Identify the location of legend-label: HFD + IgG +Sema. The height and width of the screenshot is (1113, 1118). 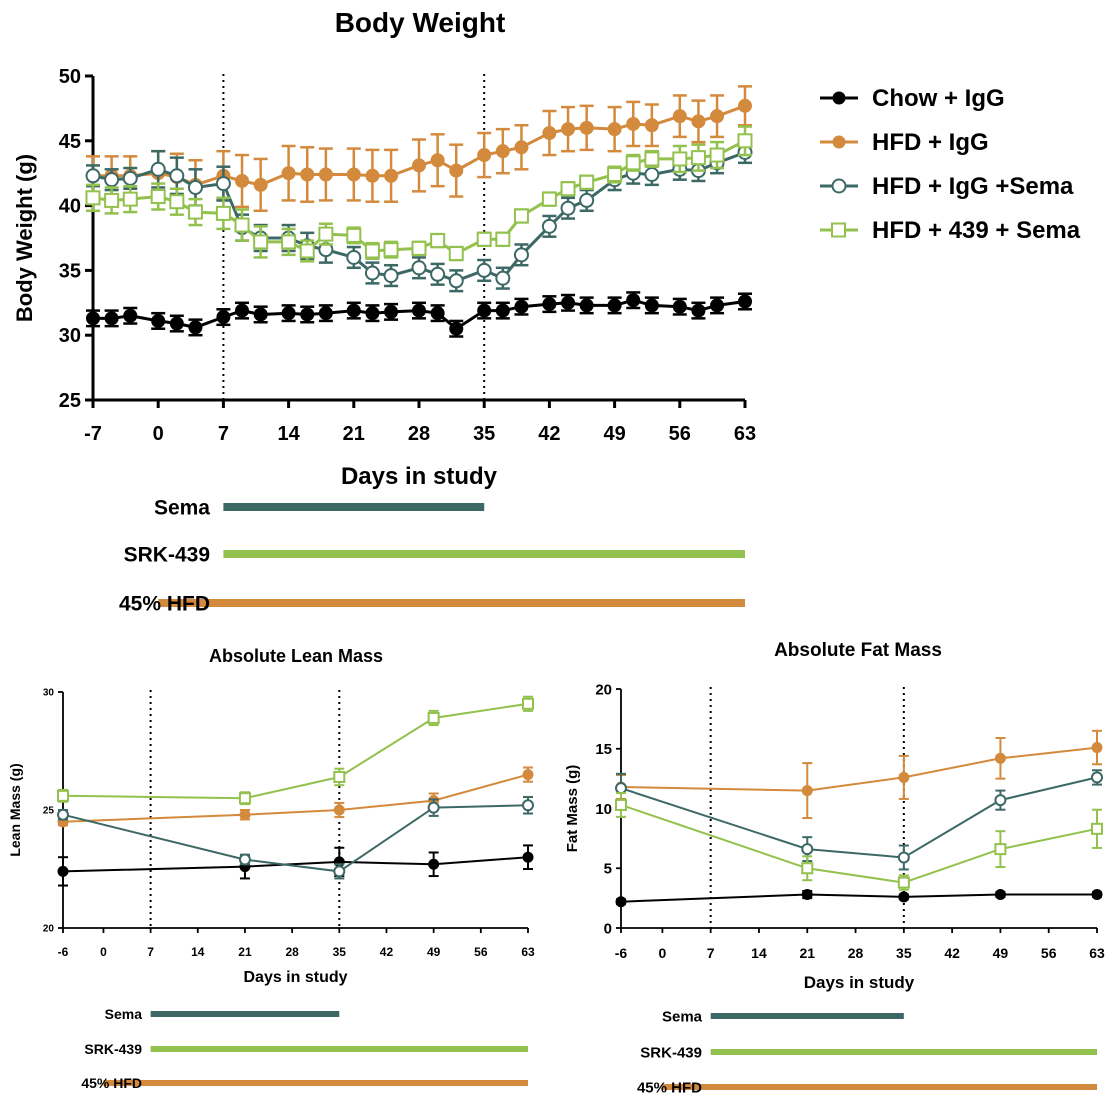
(973, 186).